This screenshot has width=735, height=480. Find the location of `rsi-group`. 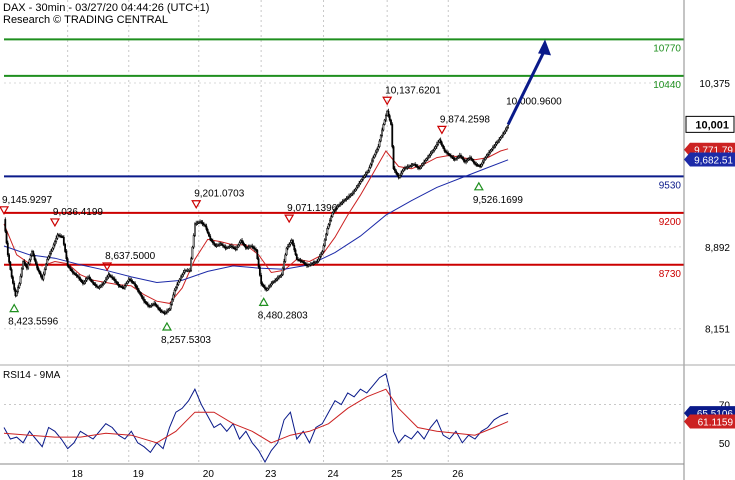

rsi-group is located at coordinates (256, 418).